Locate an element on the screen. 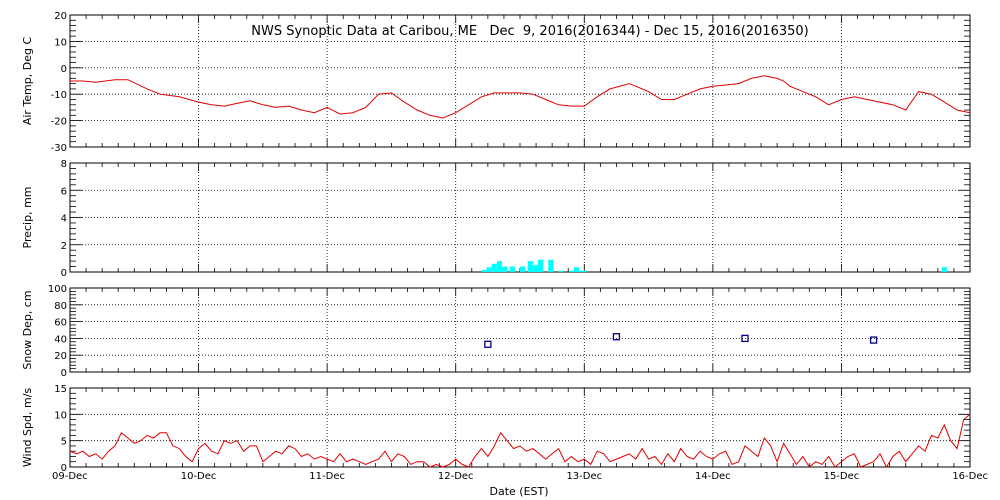  wind-y-axis-label: Wind Spd, m/s is located at coordinates (27, 428).